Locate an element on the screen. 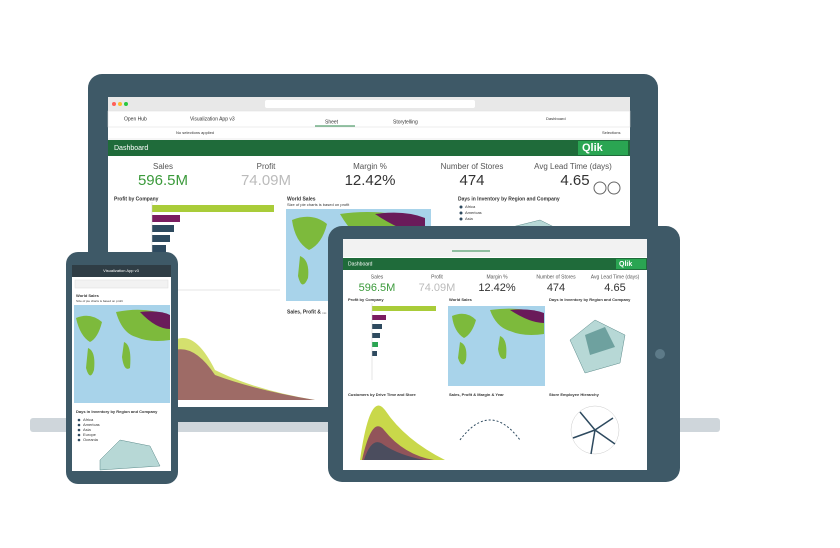 Image resolution: width=840 pixels, height=548 pixels. open-hub: Open Hub is located at coordinates (135, 119).